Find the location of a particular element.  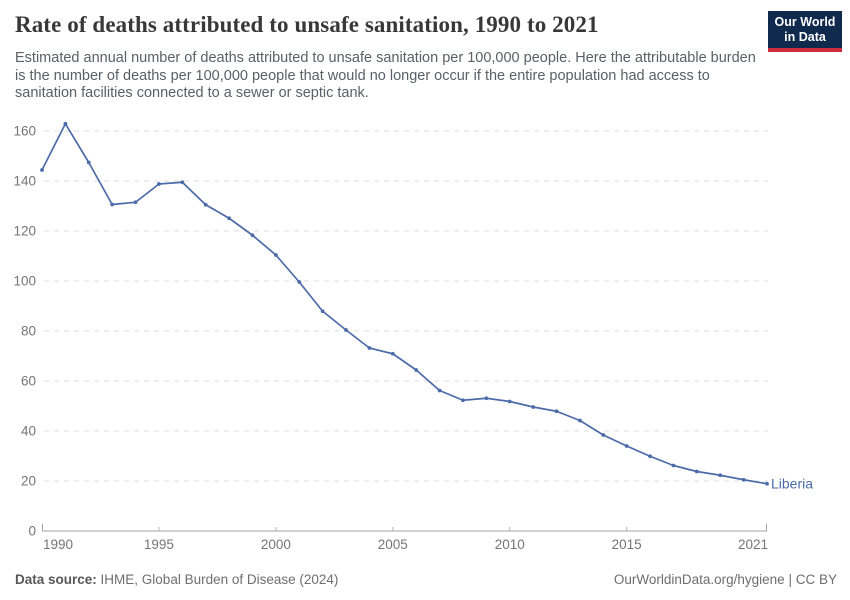

data-point-2005 is located at coordinates (392, 353).